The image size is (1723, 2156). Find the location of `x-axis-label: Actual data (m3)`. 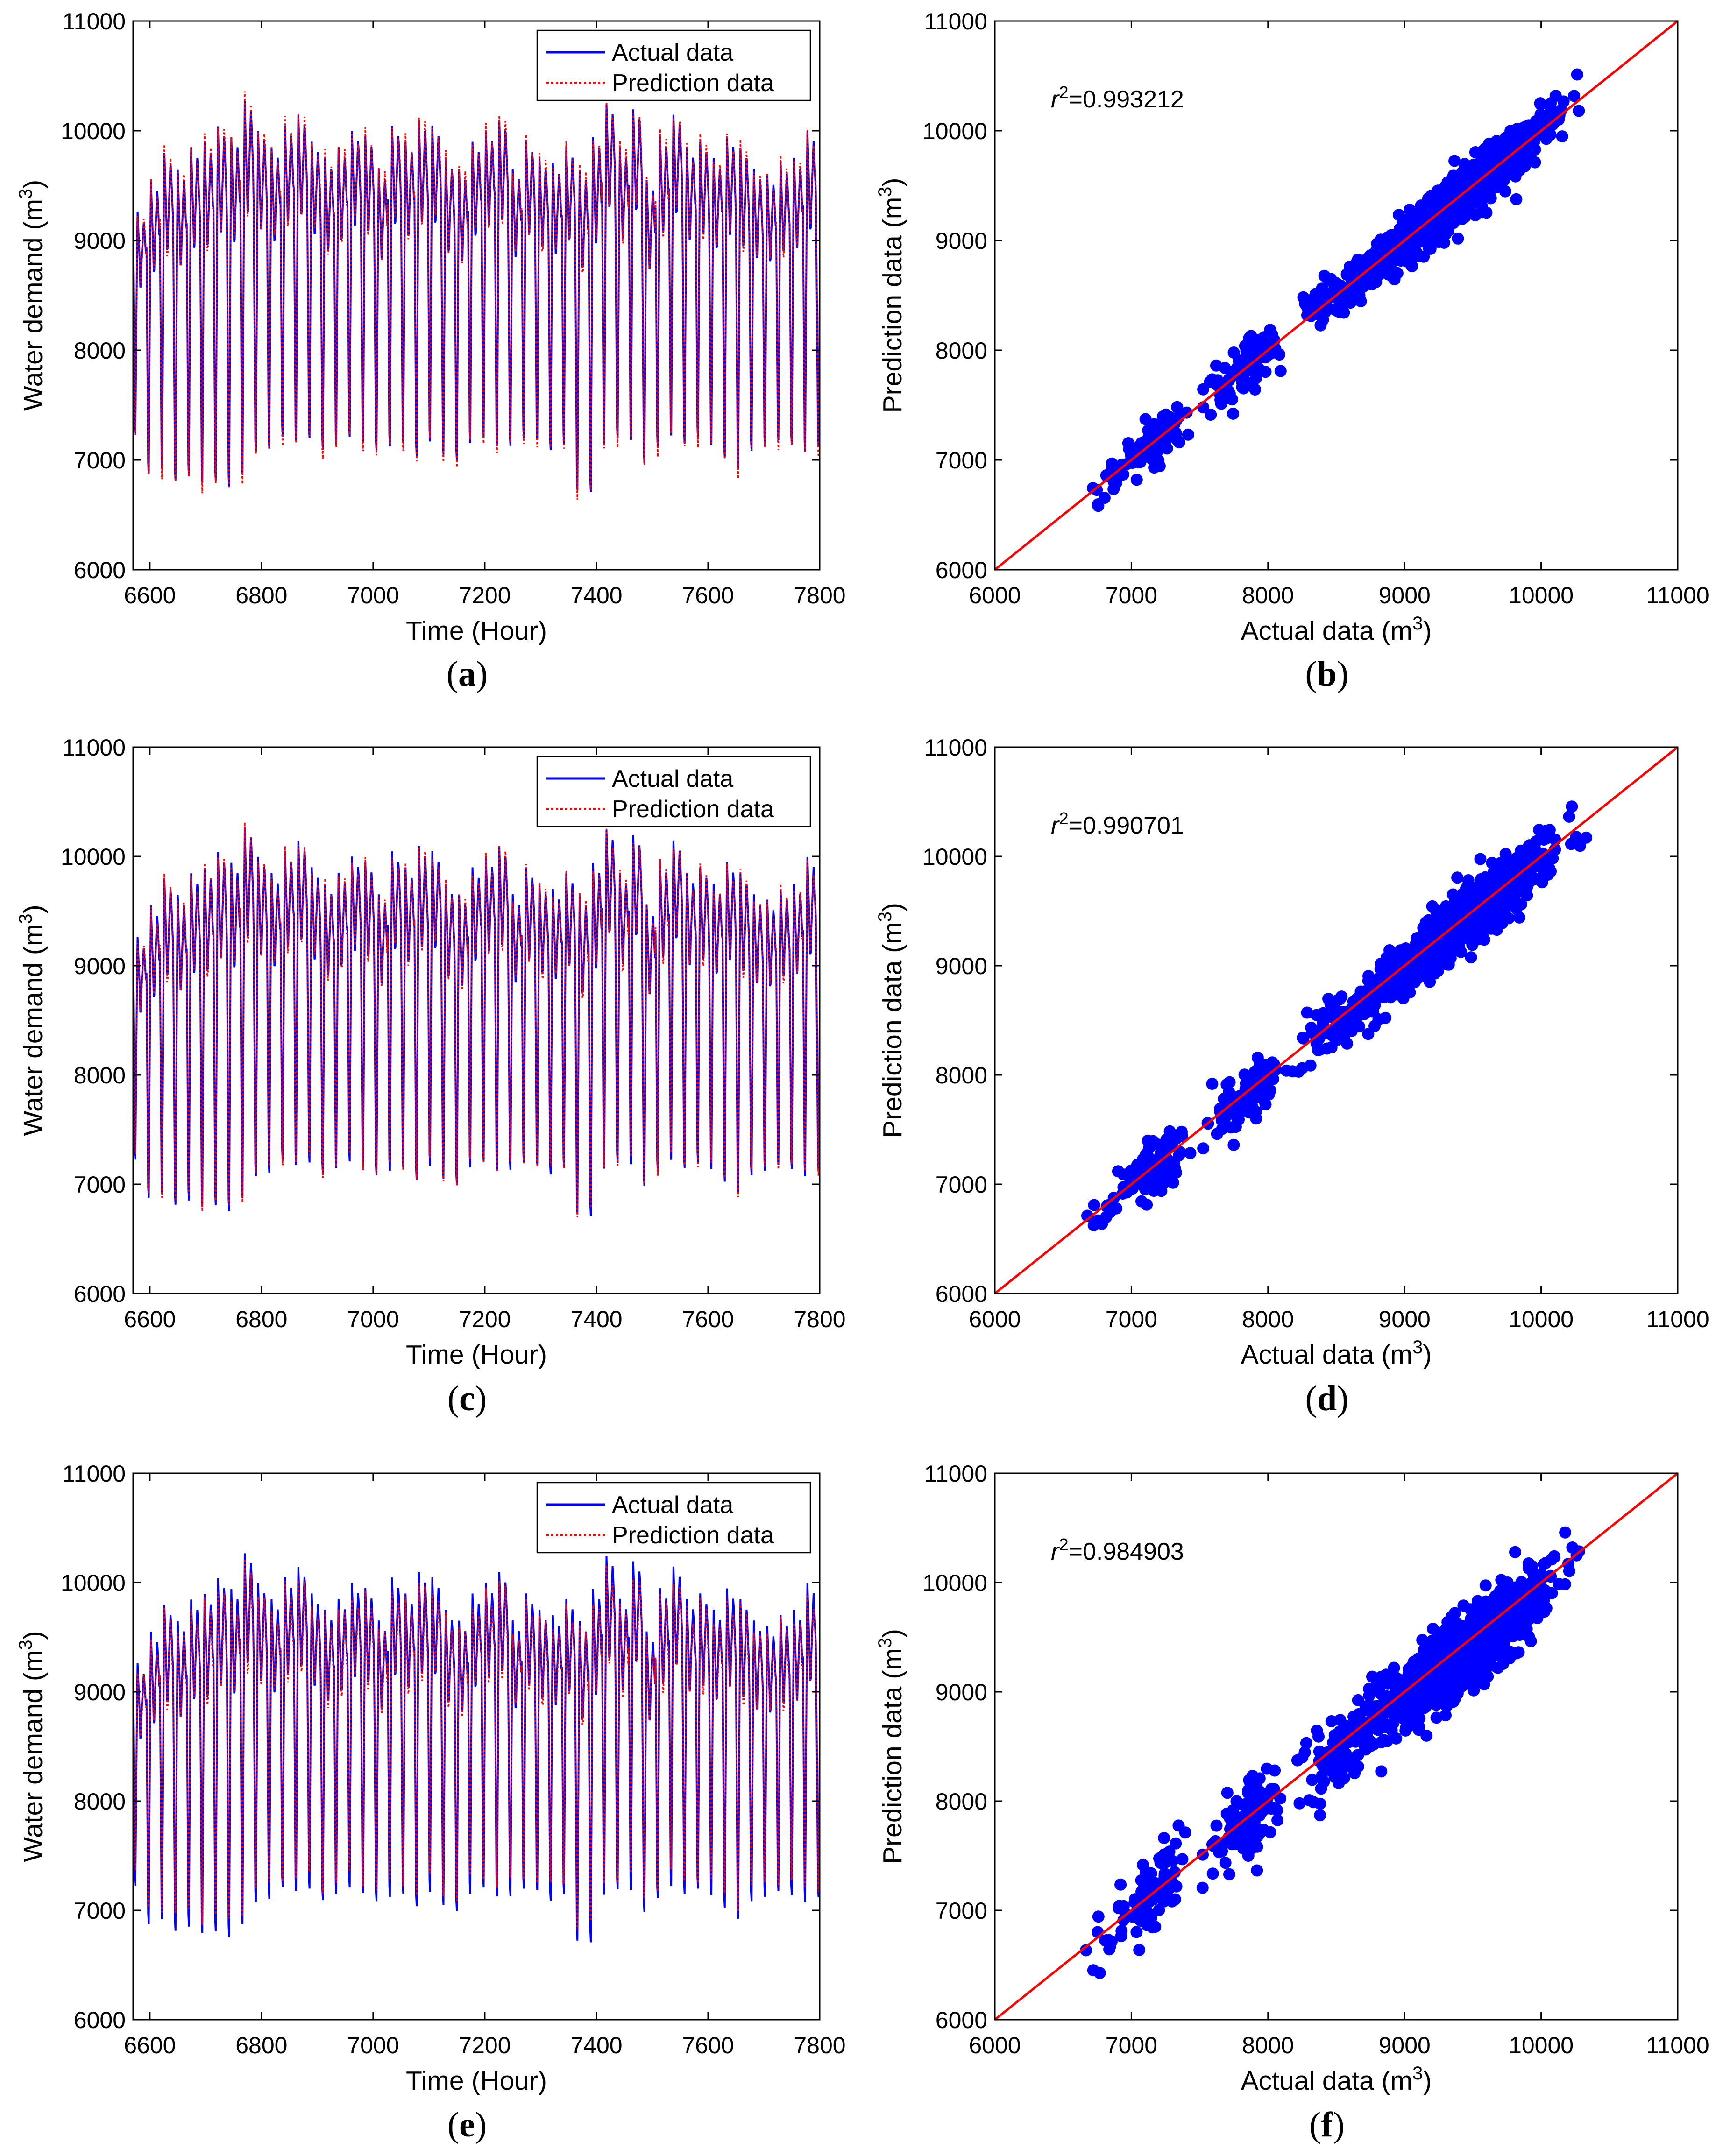

x-axis-label: Actual data (m3) is located at coordinates (1337, 1353).